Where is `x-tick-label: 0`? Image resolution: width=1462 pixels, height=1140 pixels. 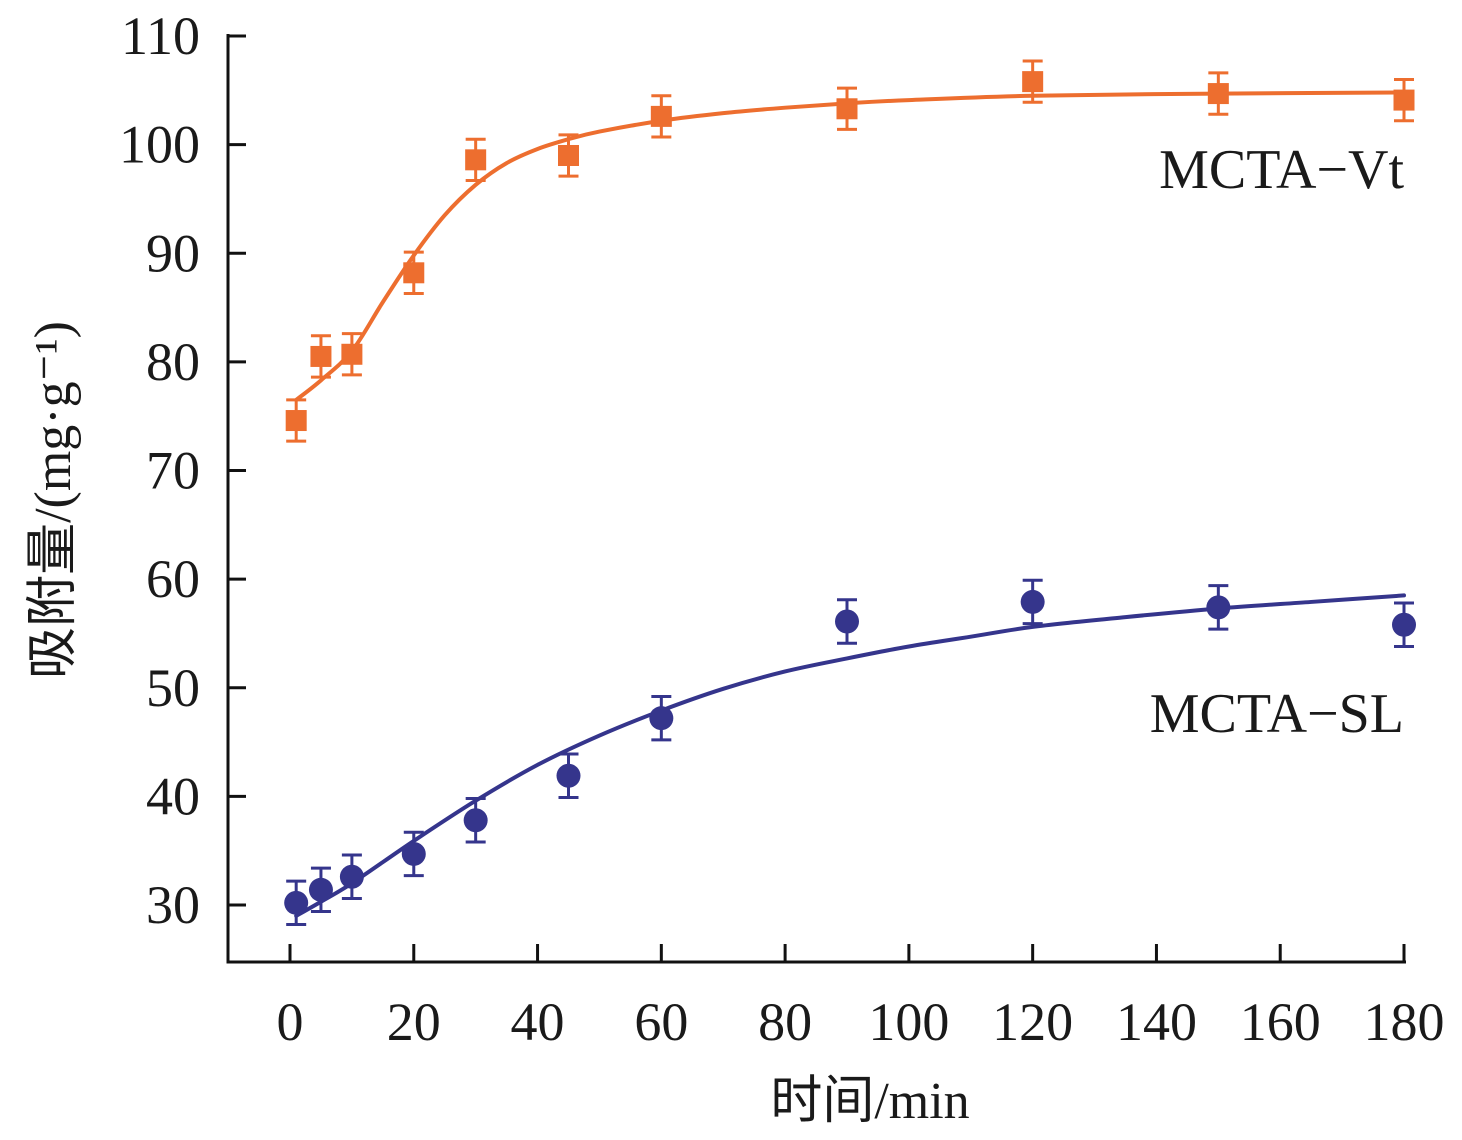 x-tick-label: 0 is located at coordinates (290, 1022).